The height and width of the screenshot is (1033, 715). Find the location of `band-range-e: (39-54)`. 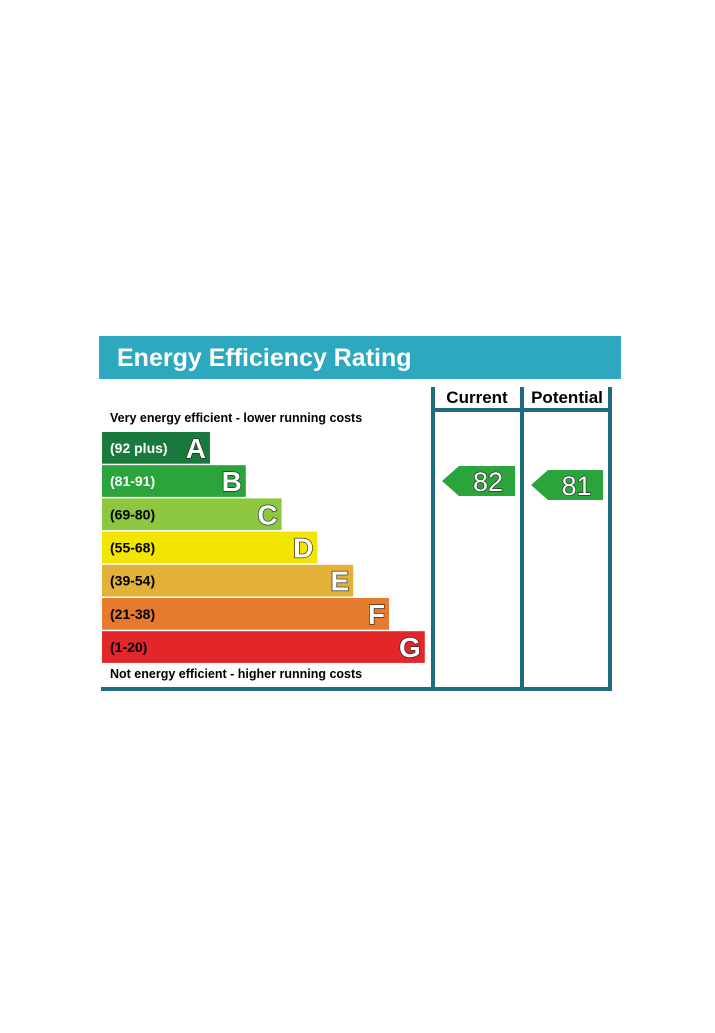

band-range-e: (39-54) is located at coordinates (132, 581).